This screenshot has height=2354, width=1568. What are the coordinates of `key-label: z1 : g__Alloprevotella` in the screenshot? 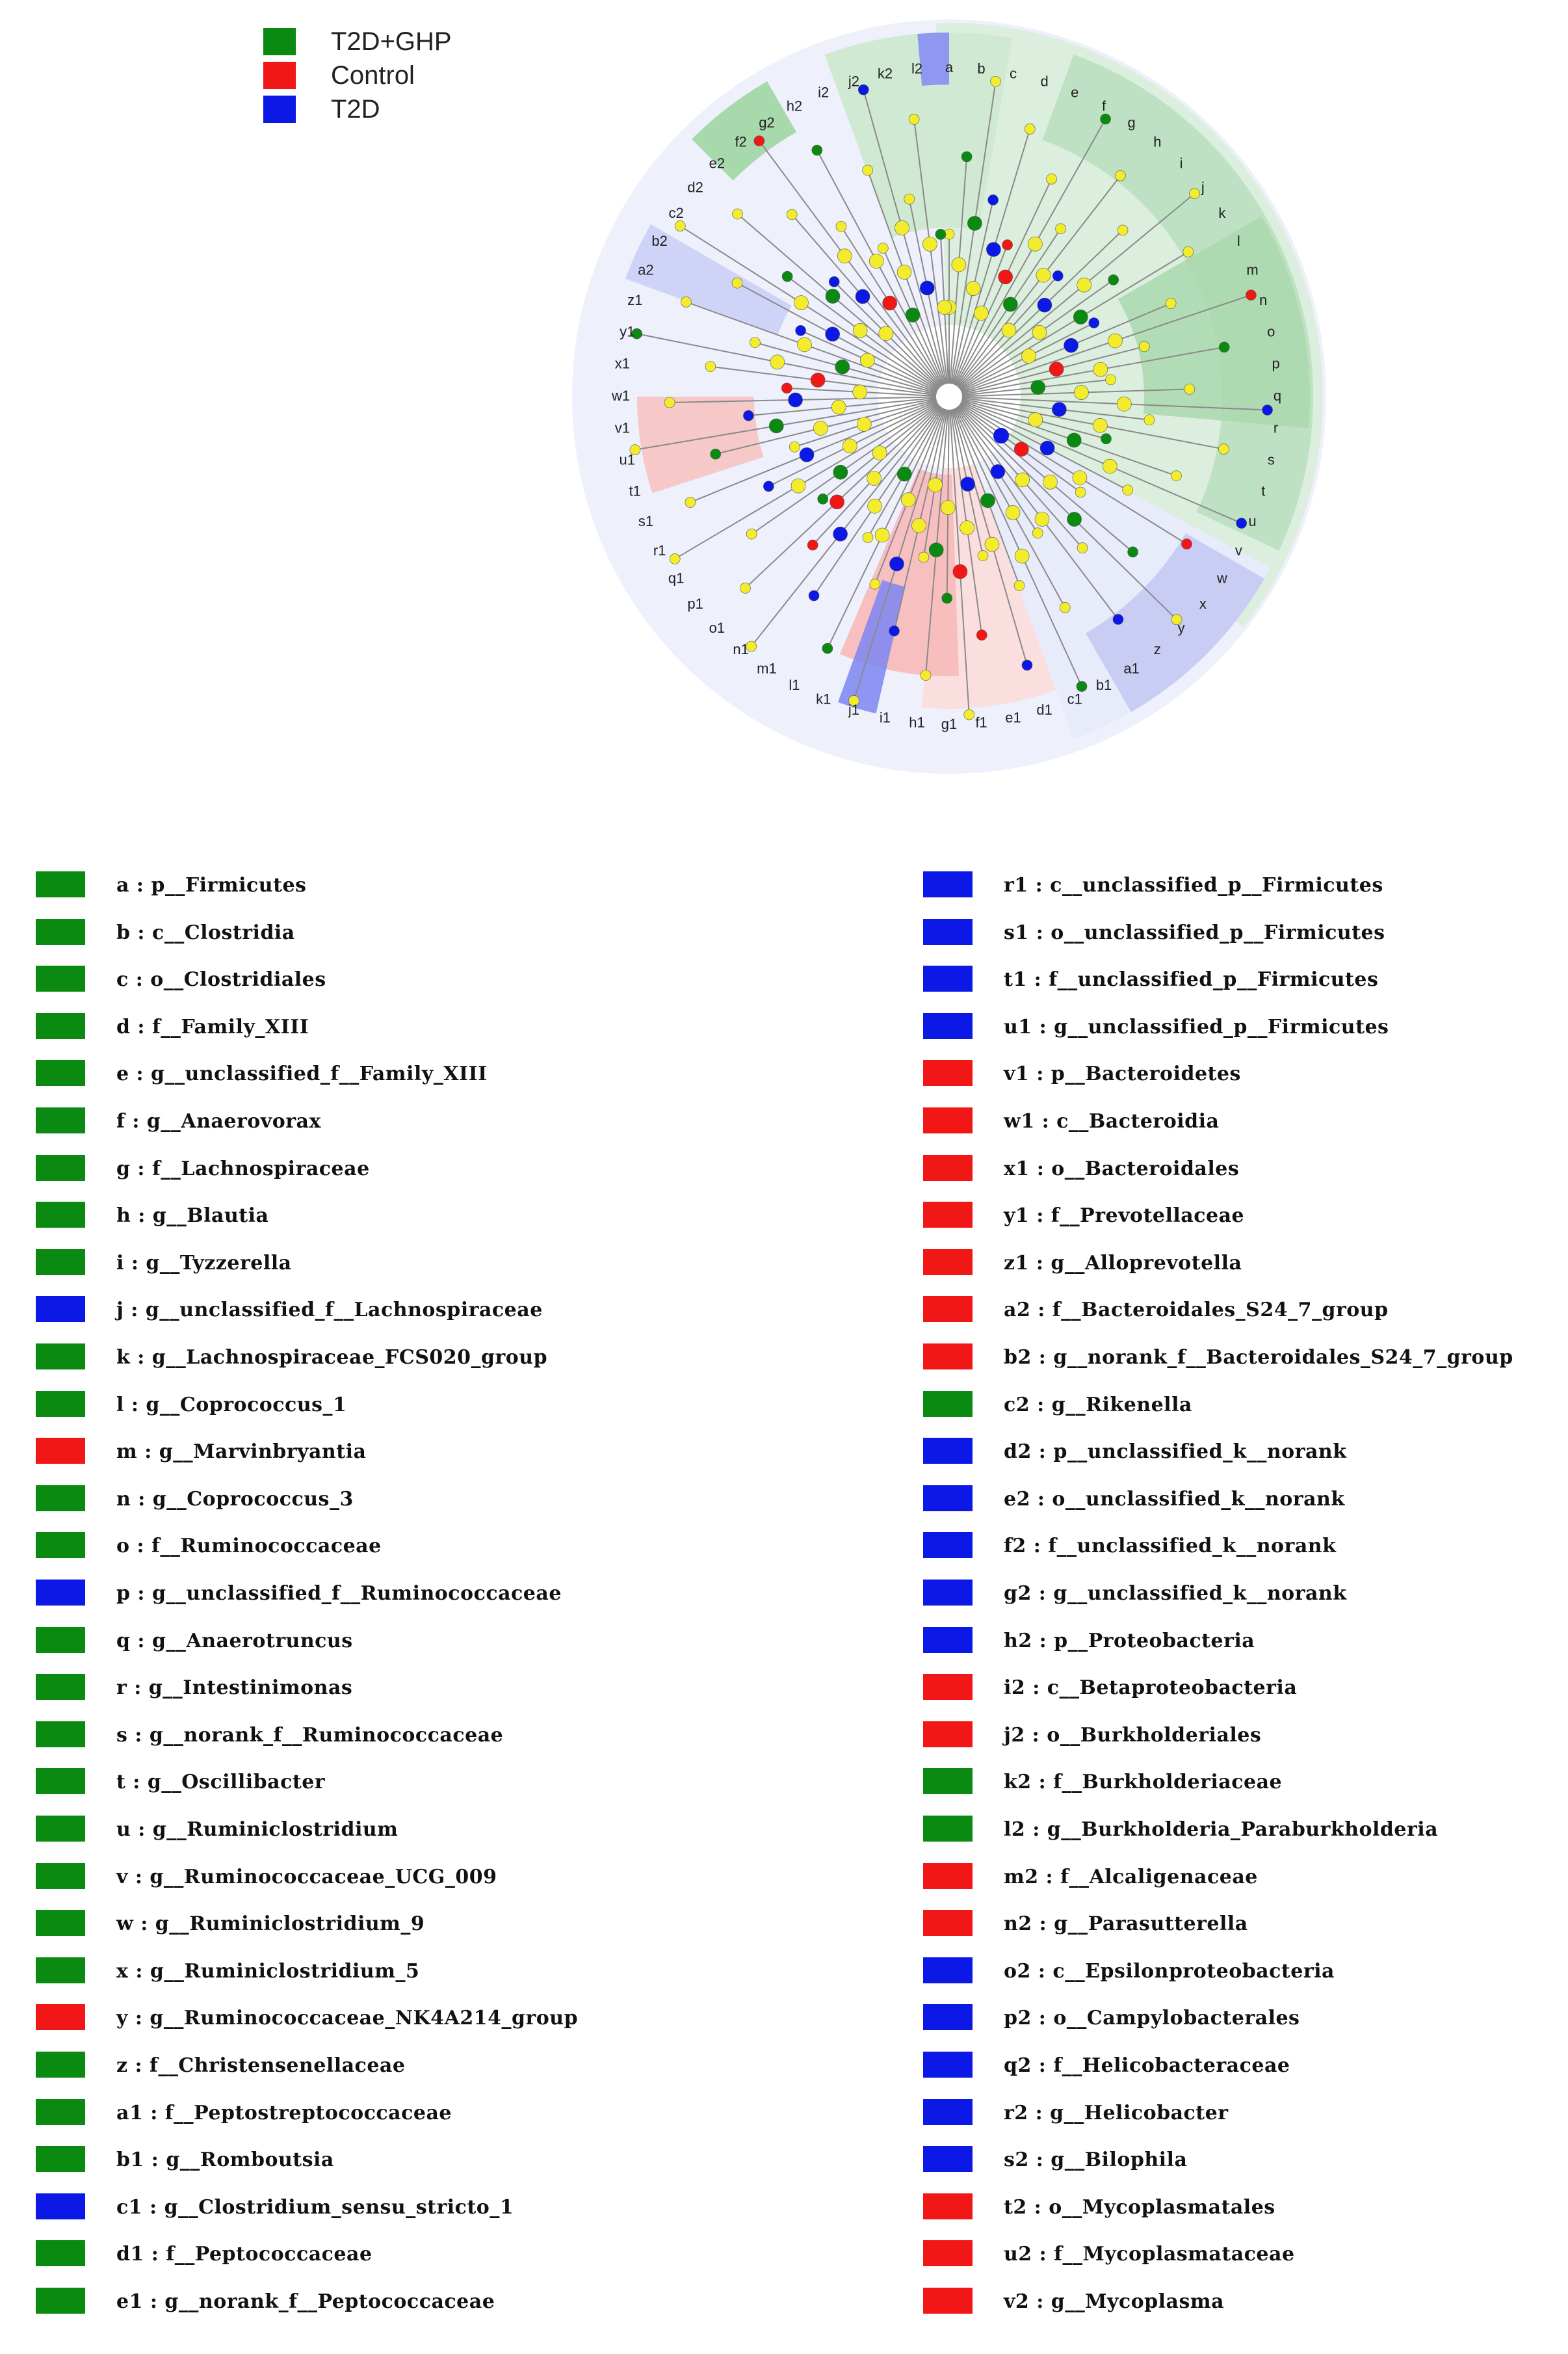 It's located at (1123, 1263).